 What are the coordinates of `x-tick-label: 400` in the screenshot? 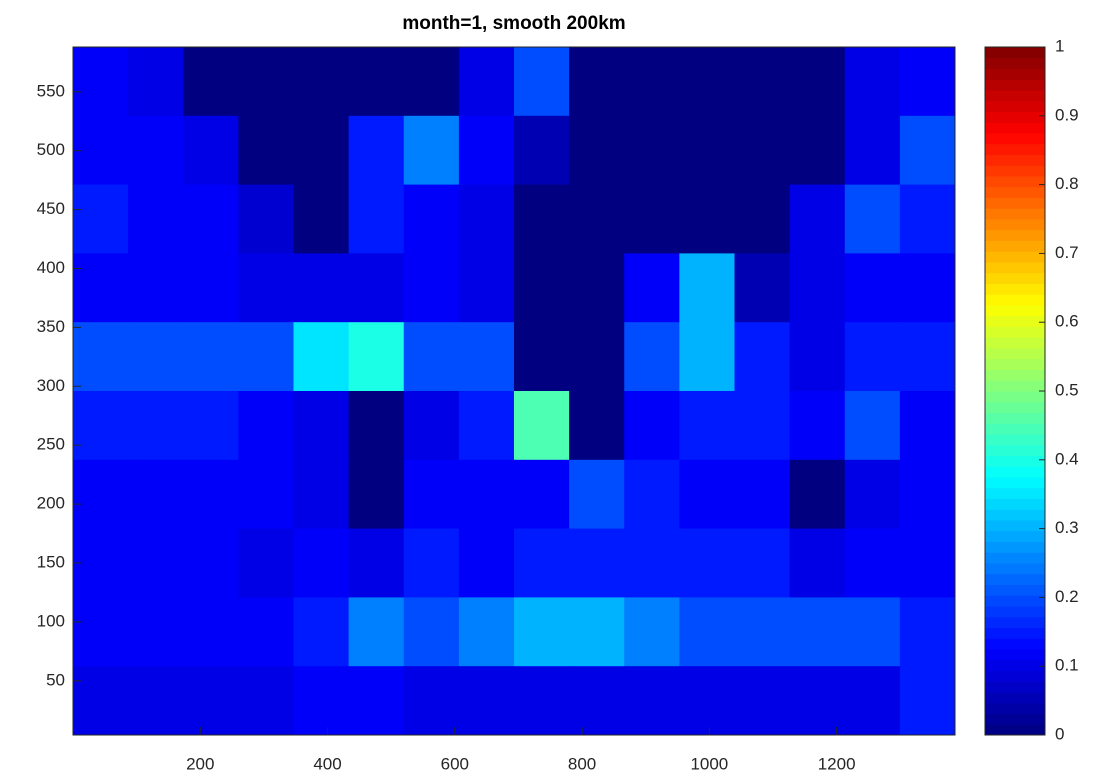 It's located at (327, 763).